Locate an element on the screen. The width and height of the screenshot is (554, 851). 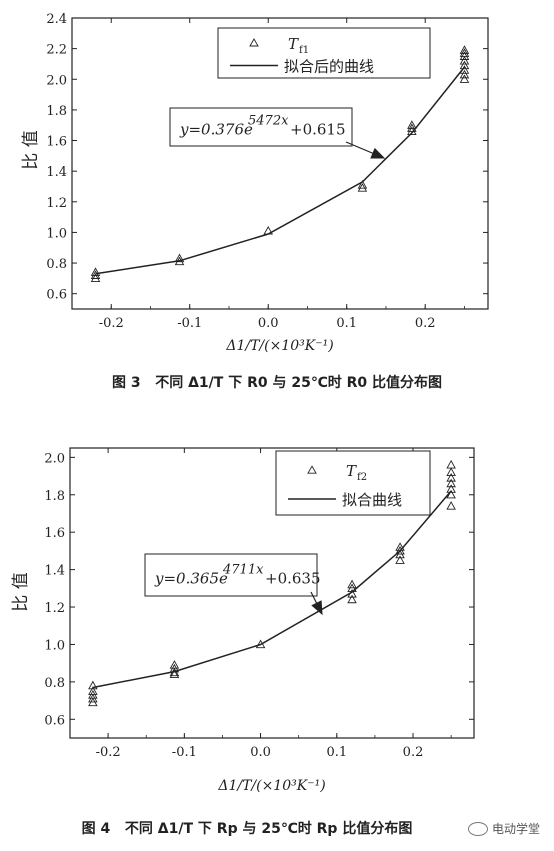
chart1-x-tick-label: -0.1 is located at coordinates (189, 323).